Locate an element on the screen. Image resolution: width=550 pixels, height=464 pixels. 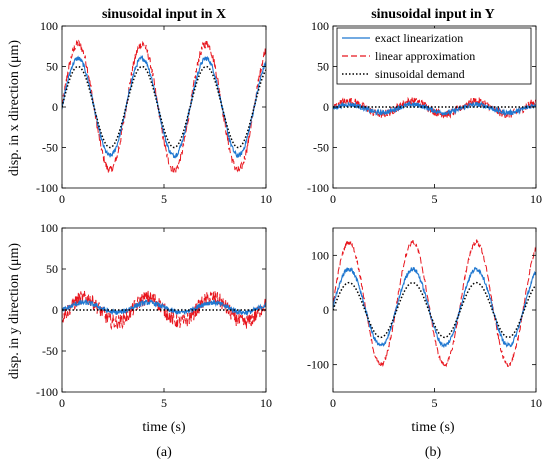
panel-tag-b: (b) is located at coordinates (433, 452).